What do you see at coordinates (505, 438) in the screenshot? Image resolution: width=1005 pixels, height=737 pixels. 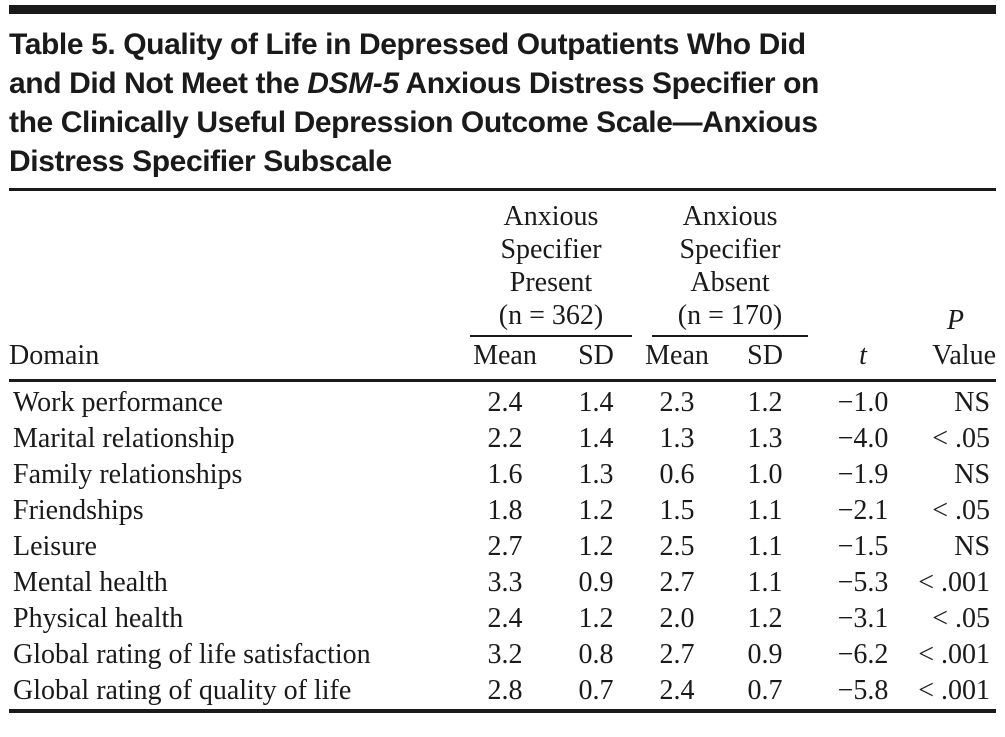 I see `present-mean-cell: 2.2` at bounding box center [505, 438].